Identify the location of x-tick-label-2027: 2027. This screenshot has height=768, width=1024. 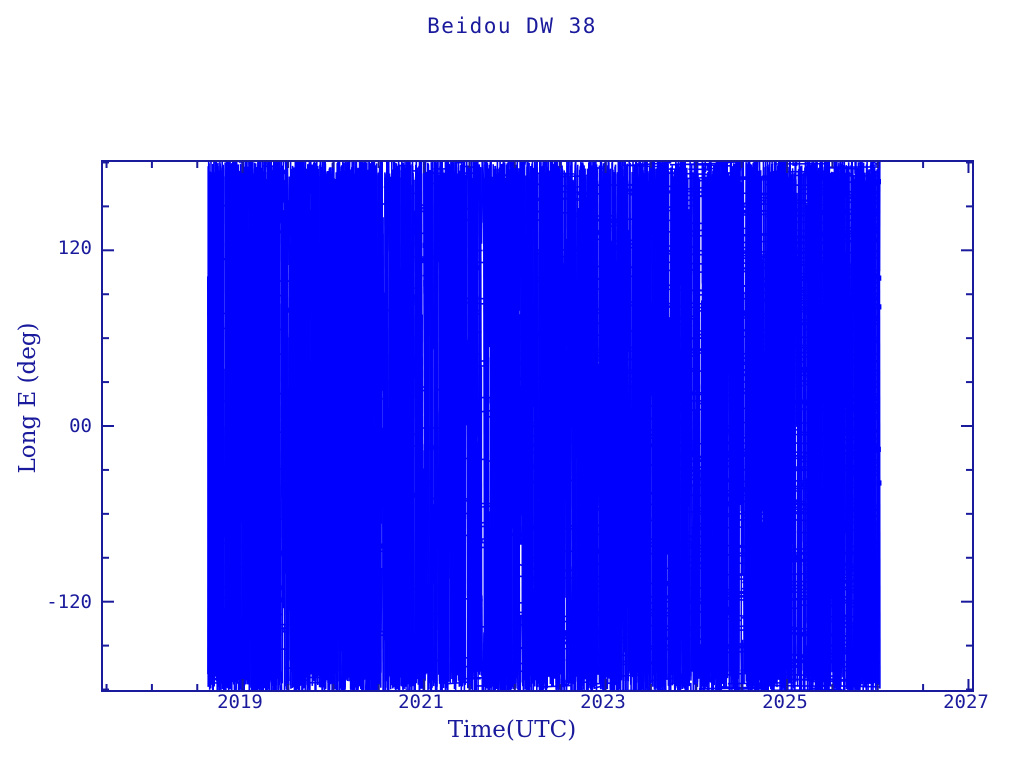
(966, 702).